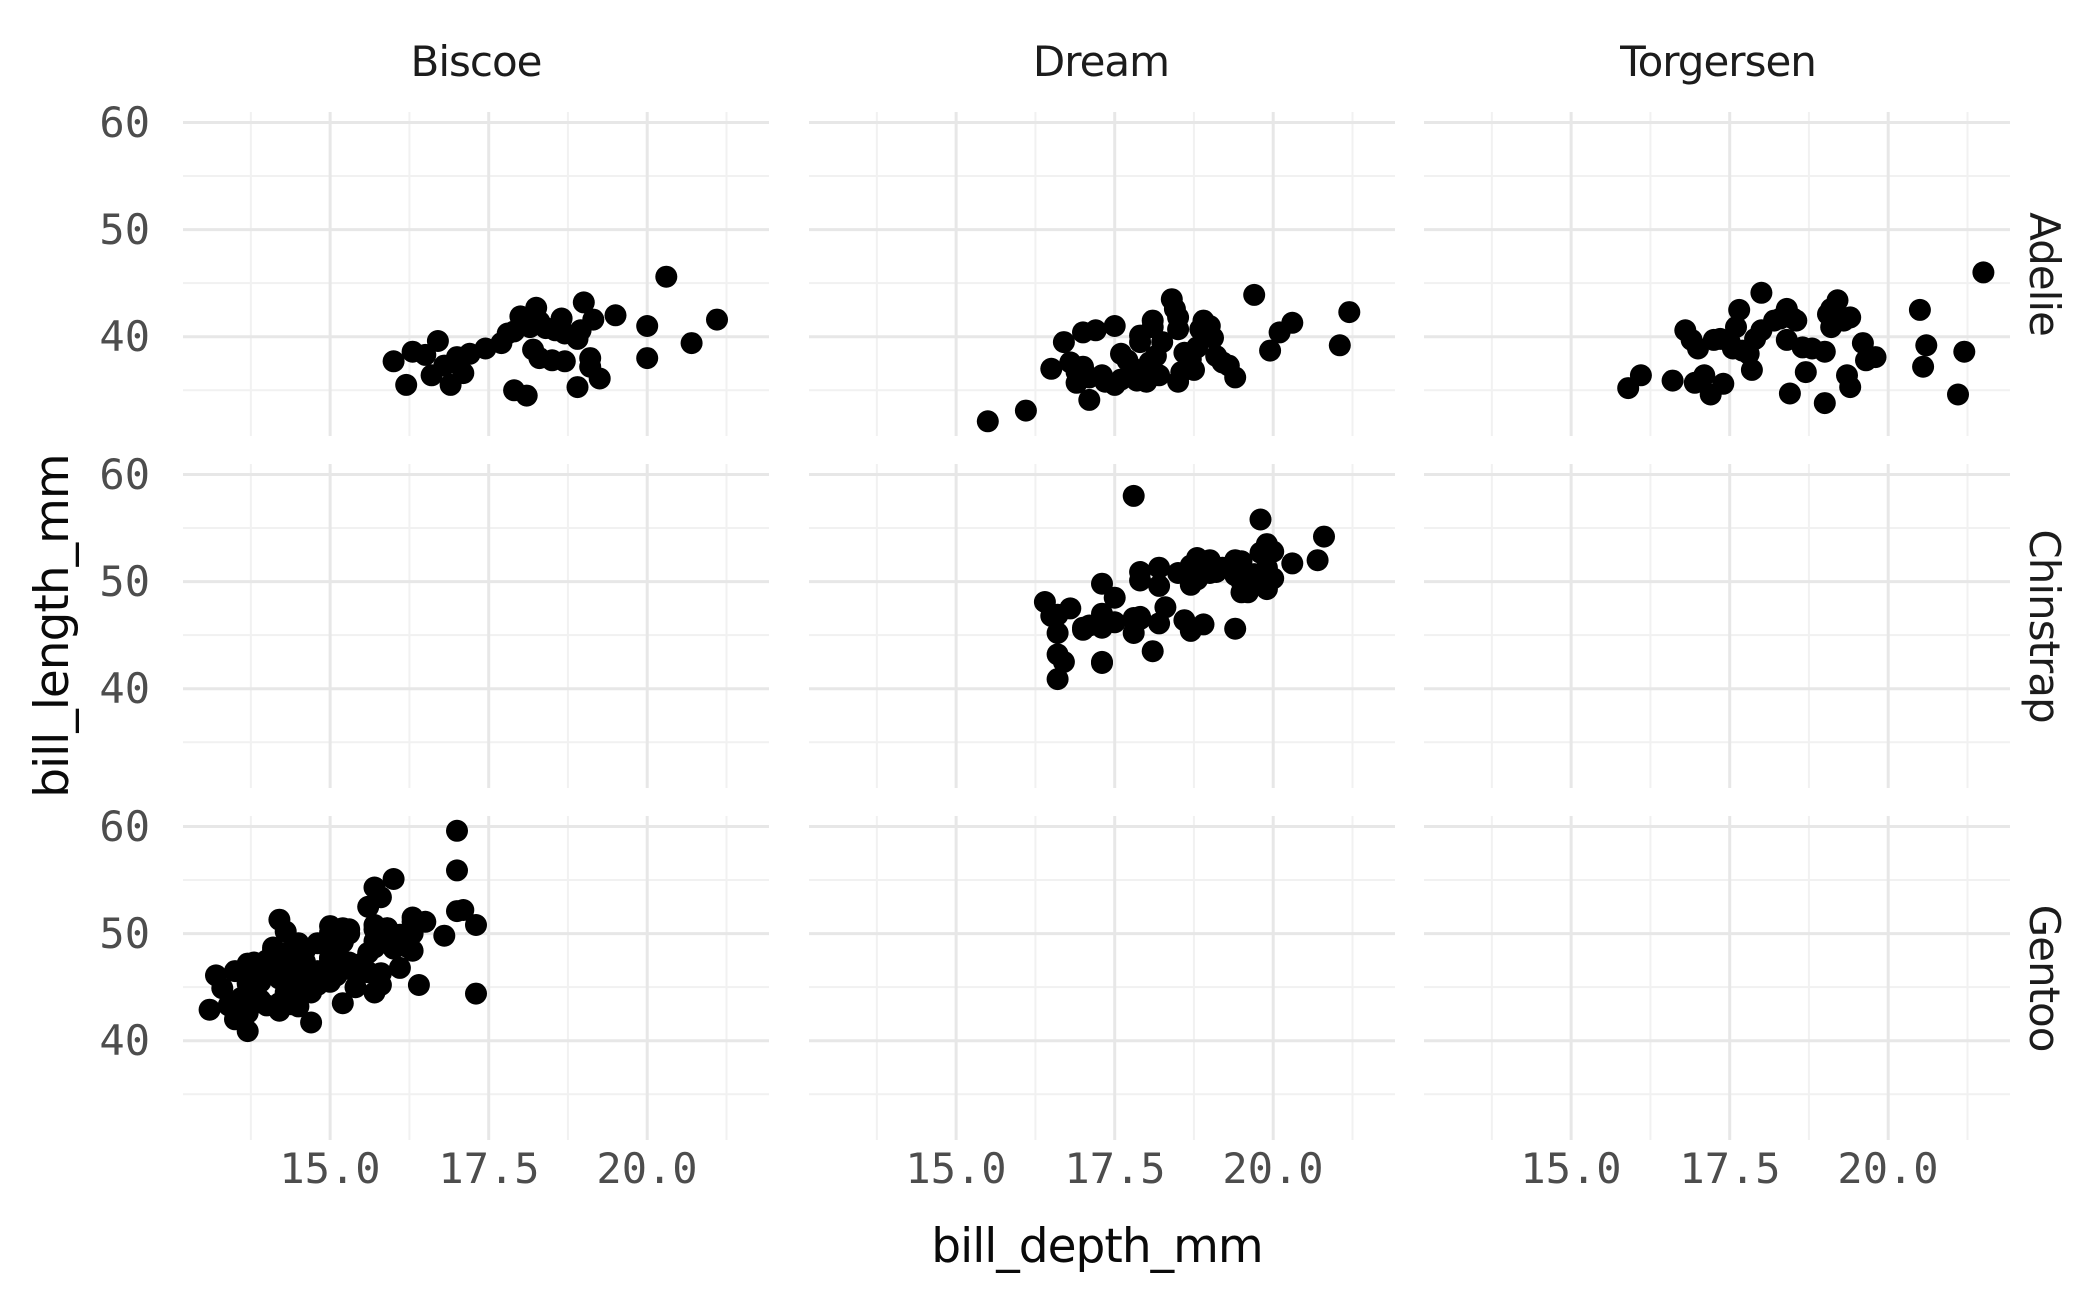  What do you see at coordinates (1096, 1246) in the screenshot?
I see `x-axis-title: bill_depth_mm` at bounding box center [1096, 1246].